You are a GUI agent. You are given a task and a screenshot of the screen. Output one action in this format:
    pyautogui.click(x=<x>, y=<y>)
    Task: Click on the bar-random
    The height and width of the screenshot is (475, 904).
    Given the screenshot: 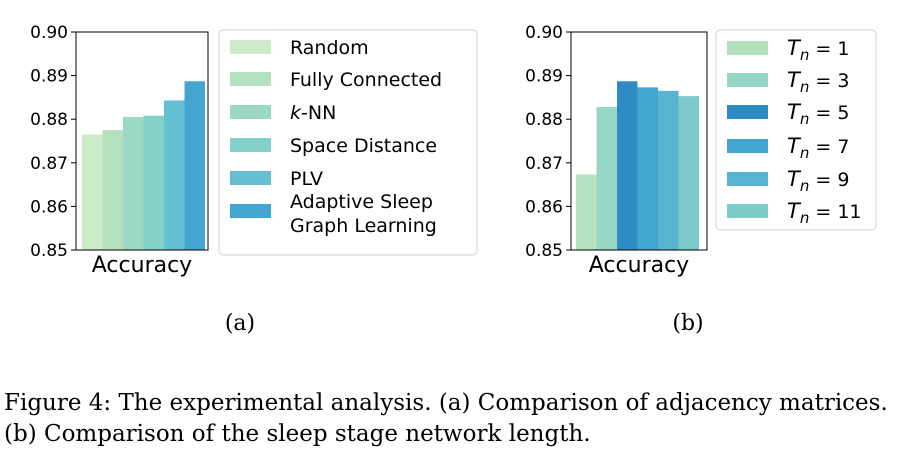 What is the action you would take?
    pyautogui.click(x=92, y=192)
    